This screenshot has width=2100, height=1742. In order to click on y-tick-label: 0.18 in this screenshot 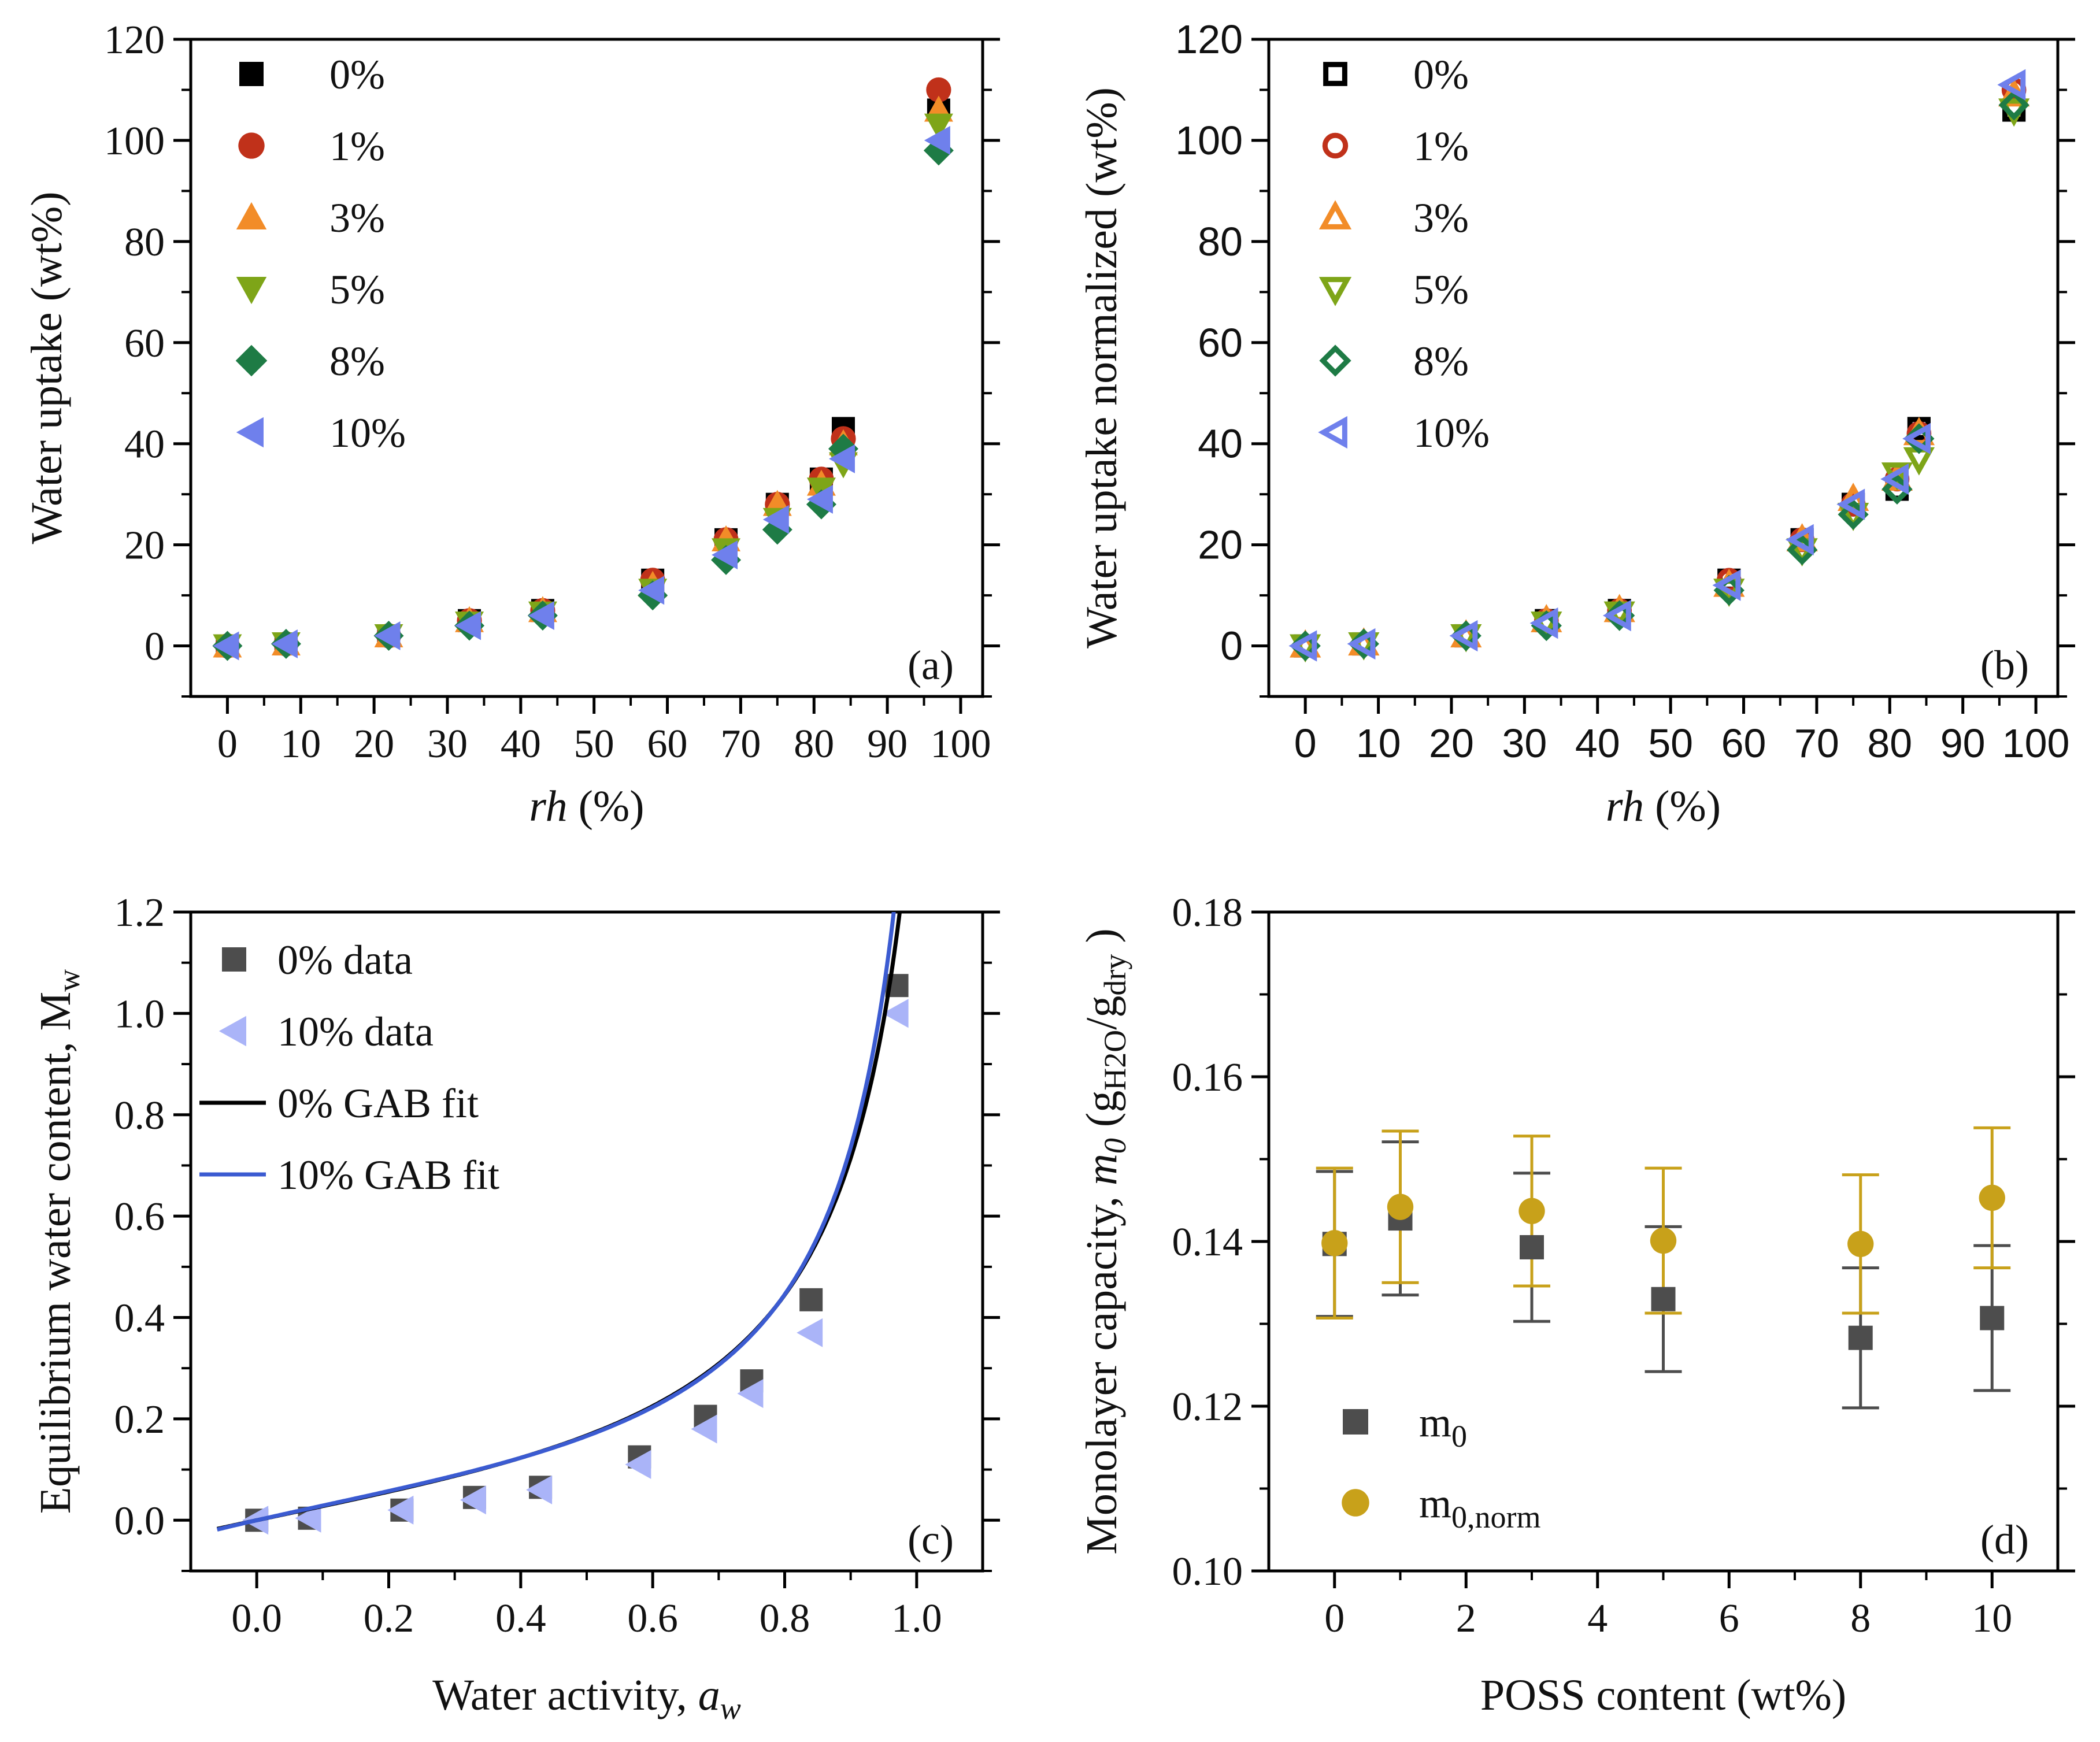, I will do `click(1207, 913)`.